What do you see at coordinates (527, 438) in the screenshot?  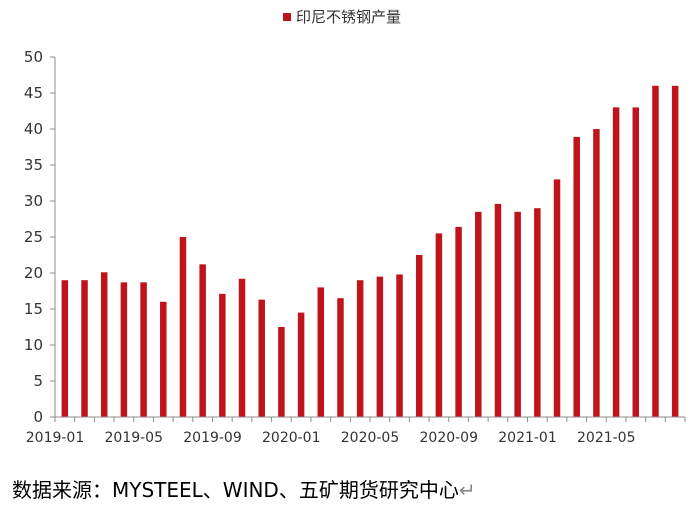 I see `x-tick-label: 2021-01` at bounding box center [527, 438].